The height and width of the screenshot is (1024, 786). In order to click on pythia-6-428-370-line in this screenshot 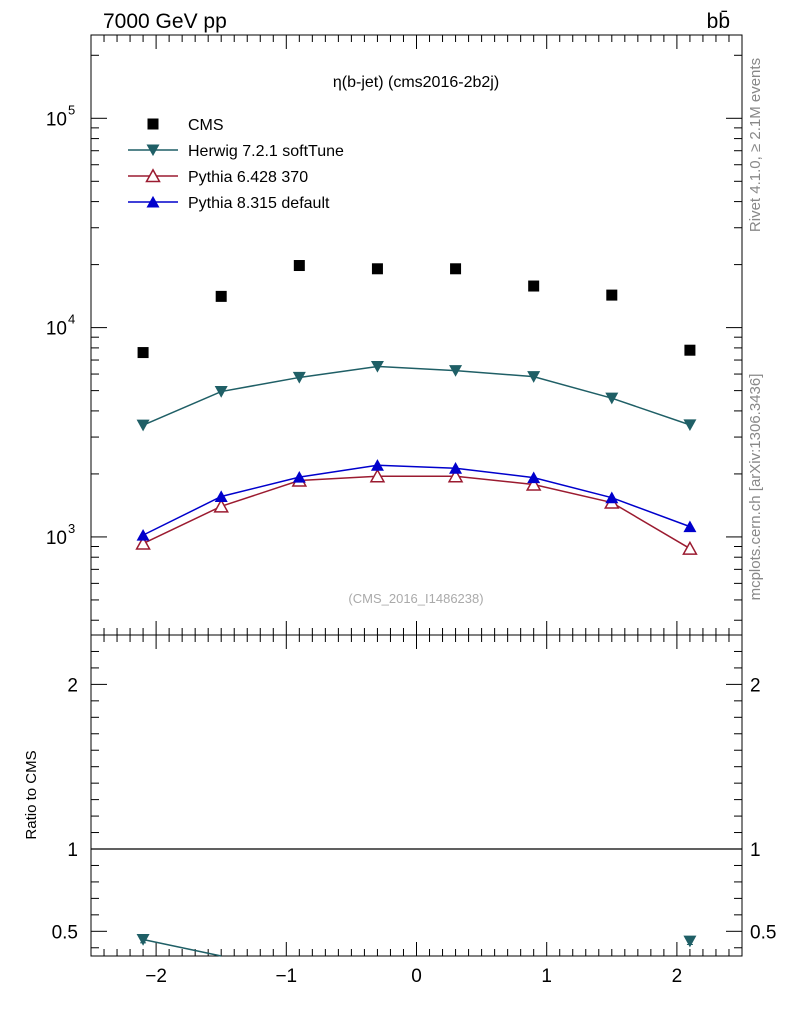, I will do `click(416, 512)`.